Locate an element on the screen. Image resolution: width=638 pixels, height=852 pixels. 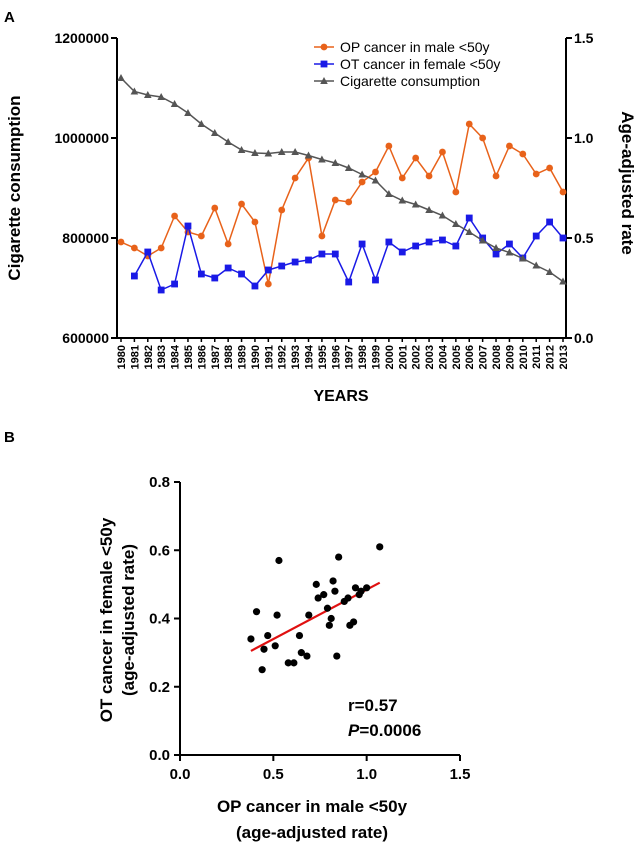
chart-a-x-tick-label: 2002 is located at coordinates (417, 357).